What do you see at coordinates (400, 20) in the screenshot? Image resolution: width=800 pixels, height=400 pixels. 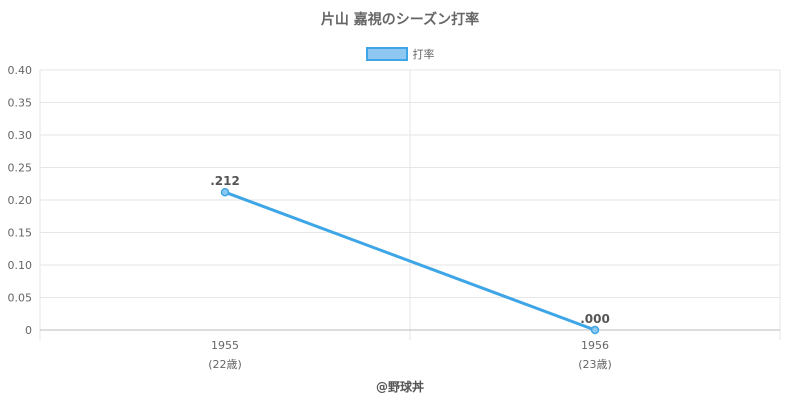 I see `chart-title: 片山 嘉視のシーズン打率` at bounding box center [400, 20].